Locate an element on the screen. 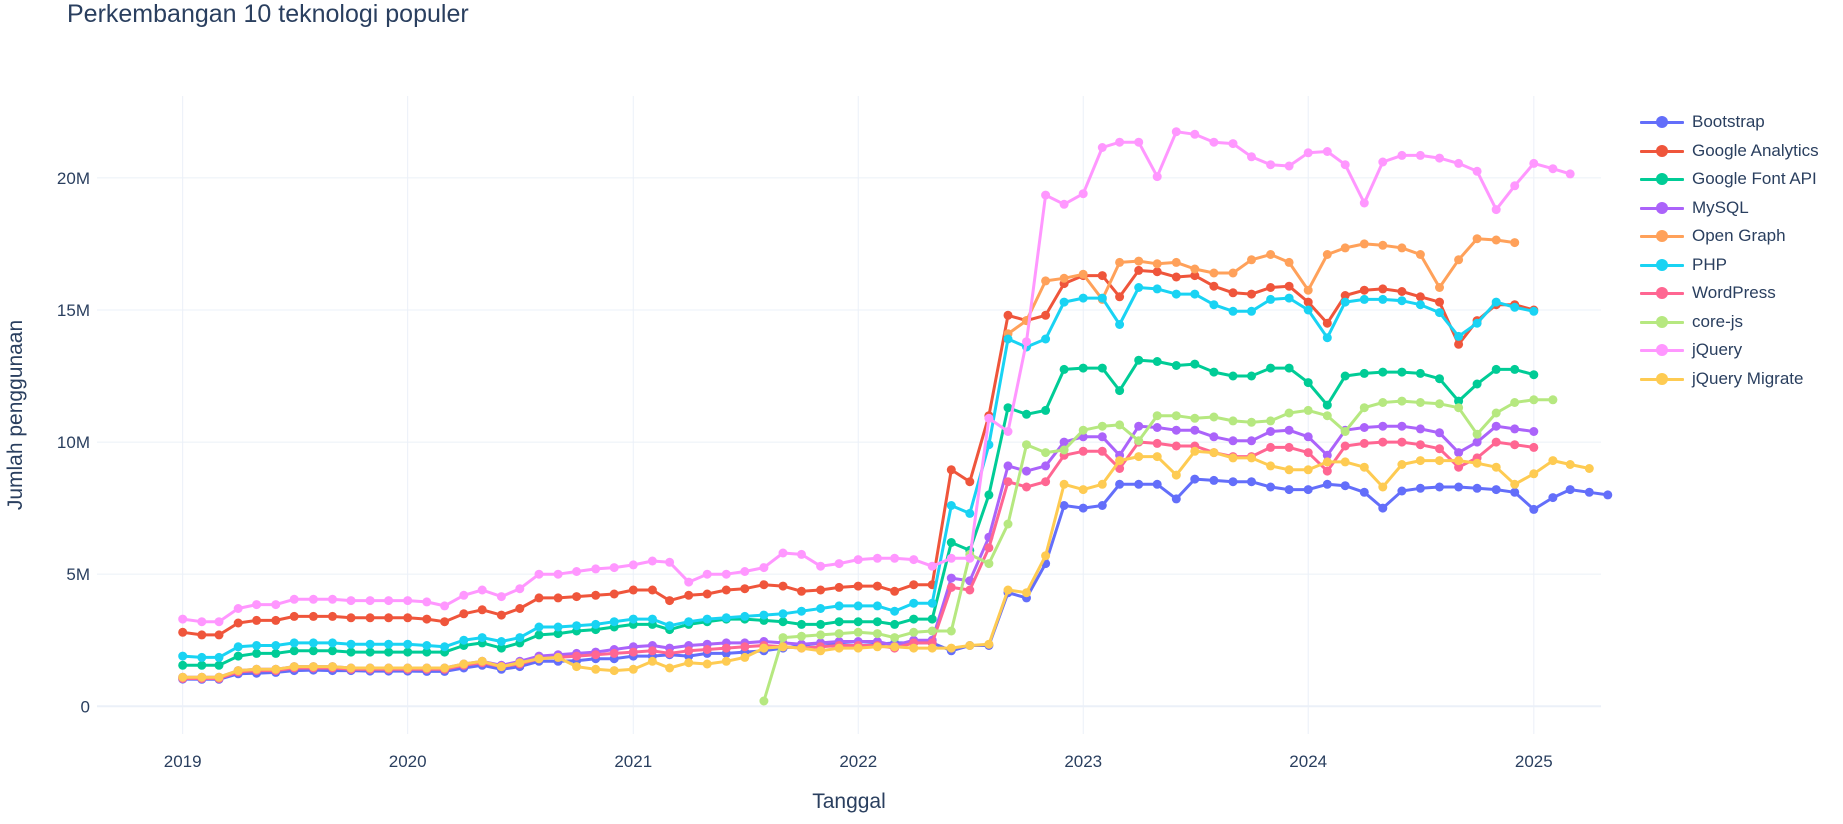 This screenshot has width=1843, height=824. legend-item: Google Font API is located at coordinates (1729, 179).